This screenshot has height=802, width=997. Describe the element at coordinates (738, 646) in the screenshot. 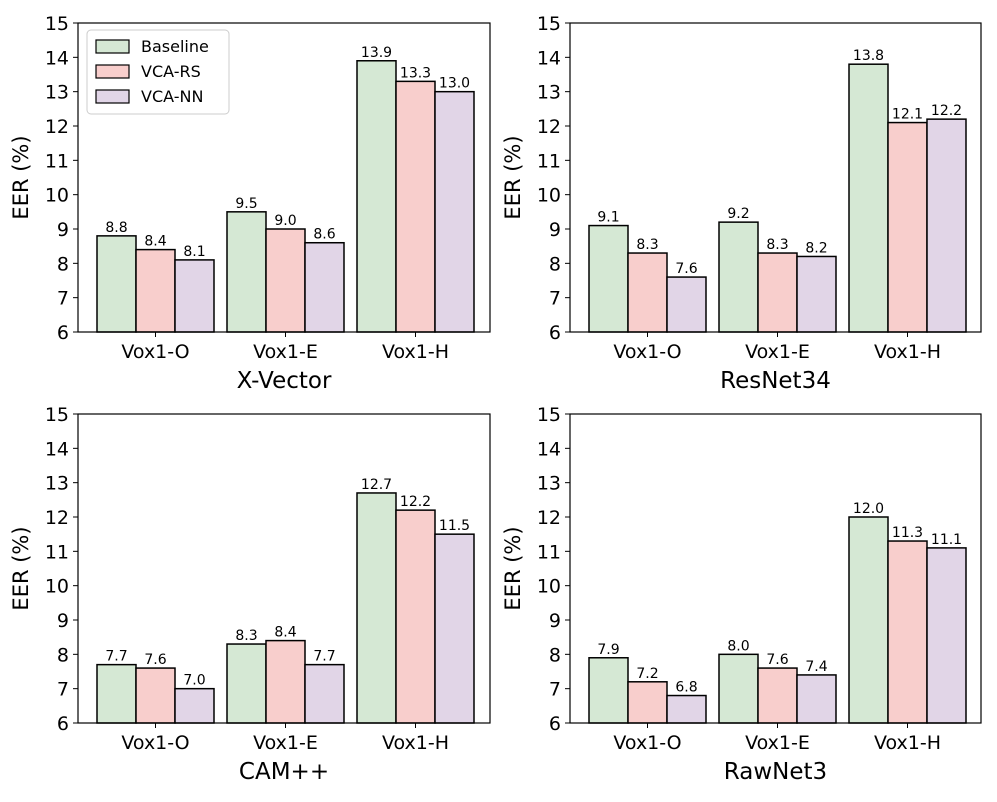

I see `data-label: 8.0` at that location.